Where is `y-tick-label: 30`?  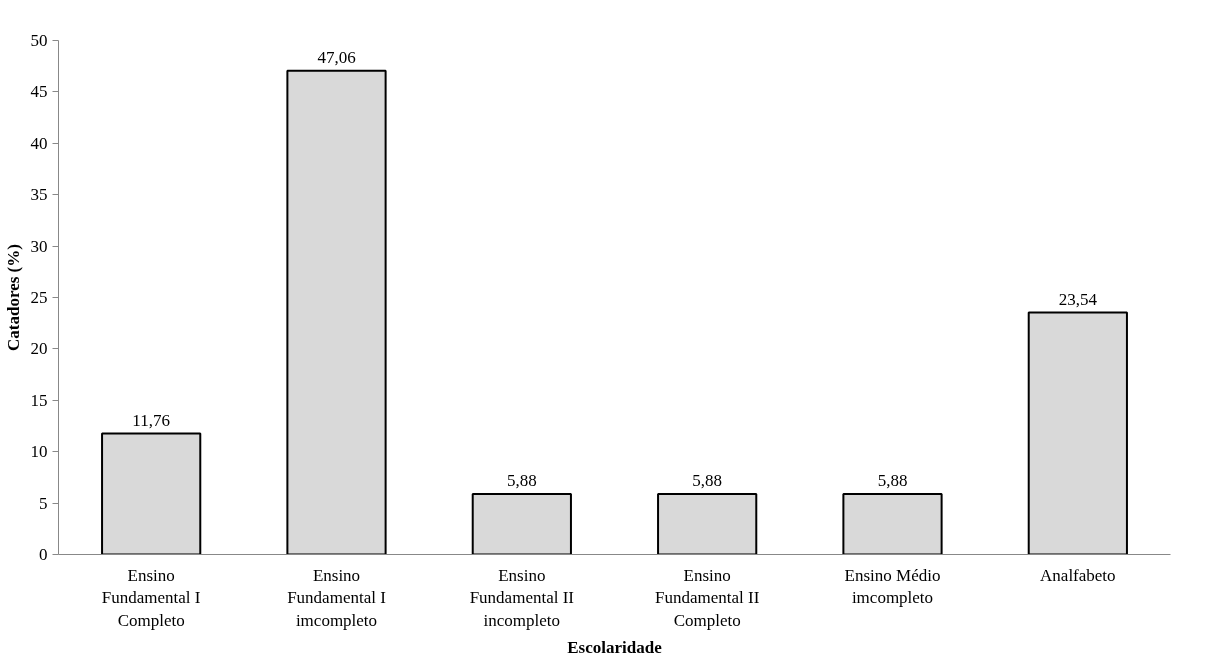 y-tick-label: 30 is located at coordinates (39, 246).